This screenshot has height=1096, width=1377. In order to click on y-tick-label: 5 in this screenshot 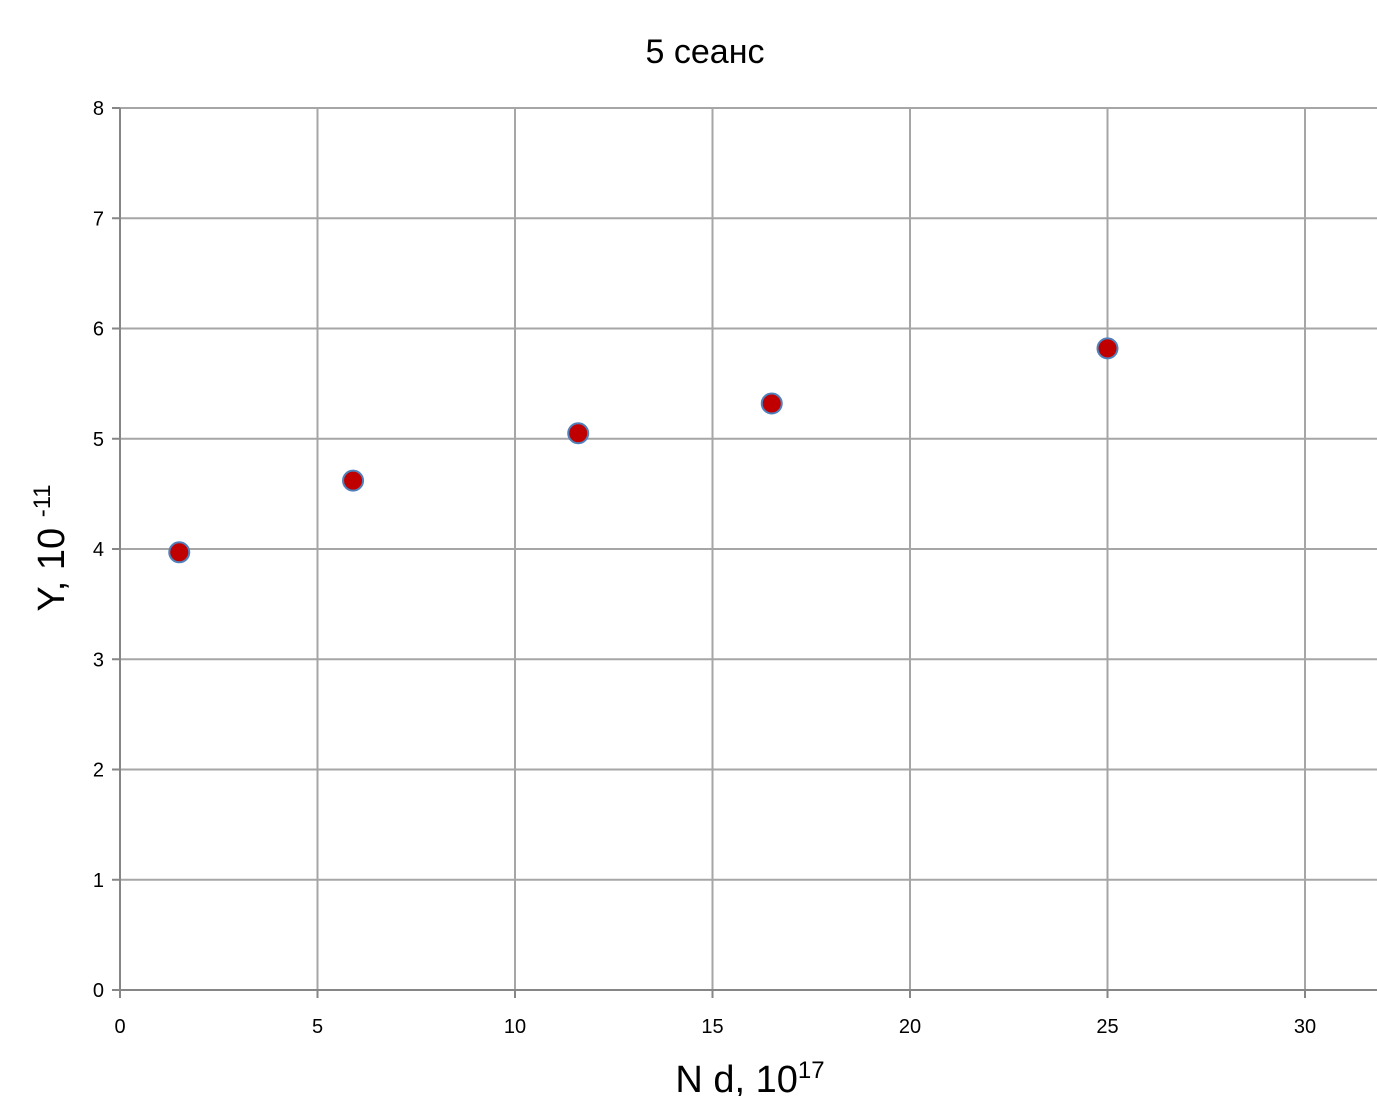, I will do `click(98, 440)`.